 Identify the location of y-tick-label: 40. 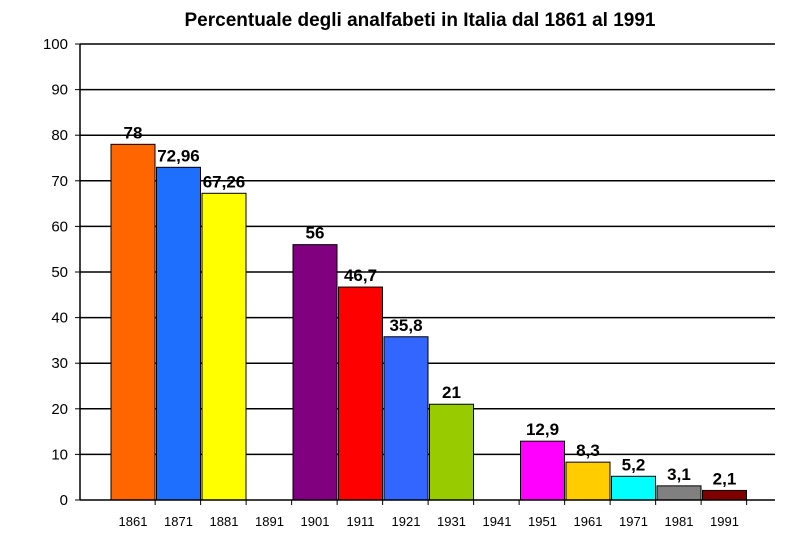
(59, 318).